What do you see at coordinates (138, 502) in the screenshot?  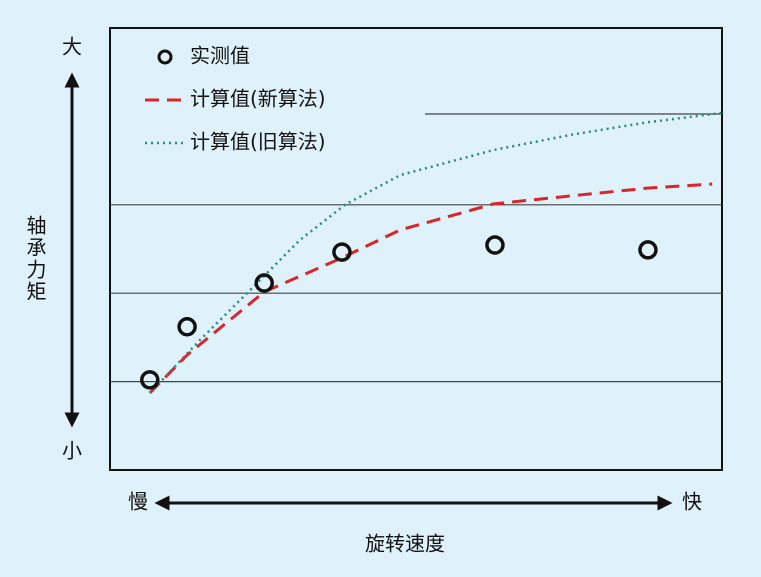 I see `x-low-label: 慢` at bounding box center [138, 502].